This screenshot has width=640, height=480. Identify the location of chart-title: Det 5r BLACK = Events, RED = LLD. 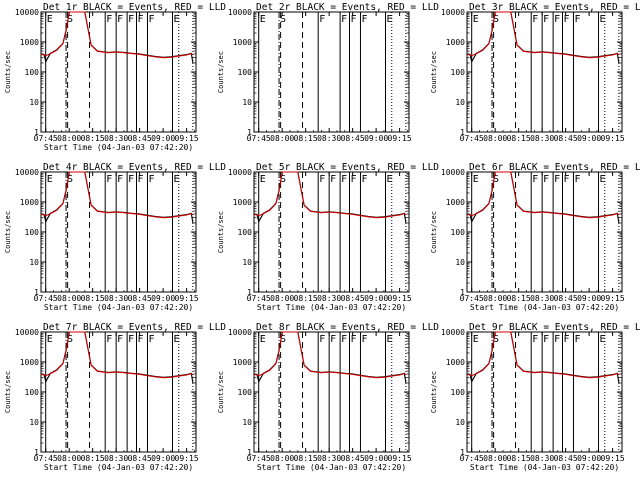
(347, 167).